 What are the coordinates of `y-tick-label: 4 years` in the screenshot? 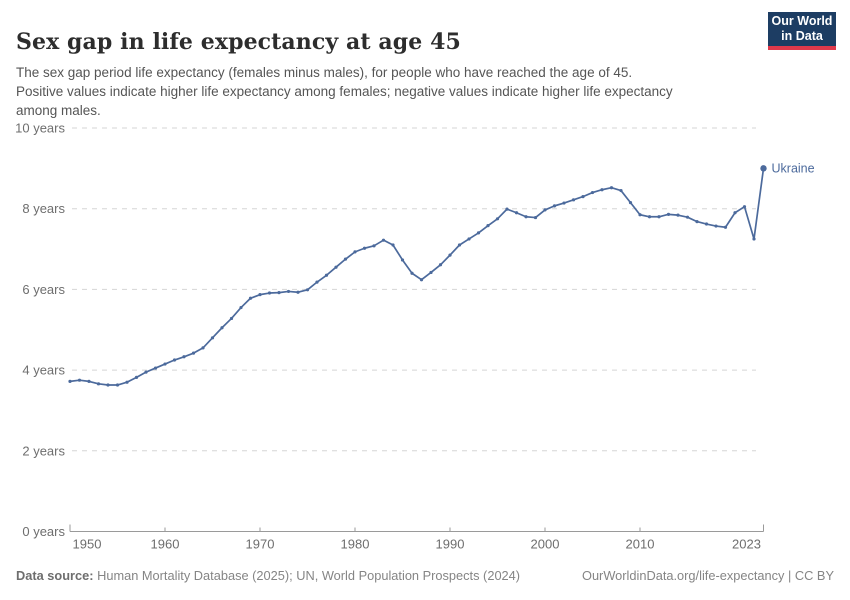 It's located at (43, 370).